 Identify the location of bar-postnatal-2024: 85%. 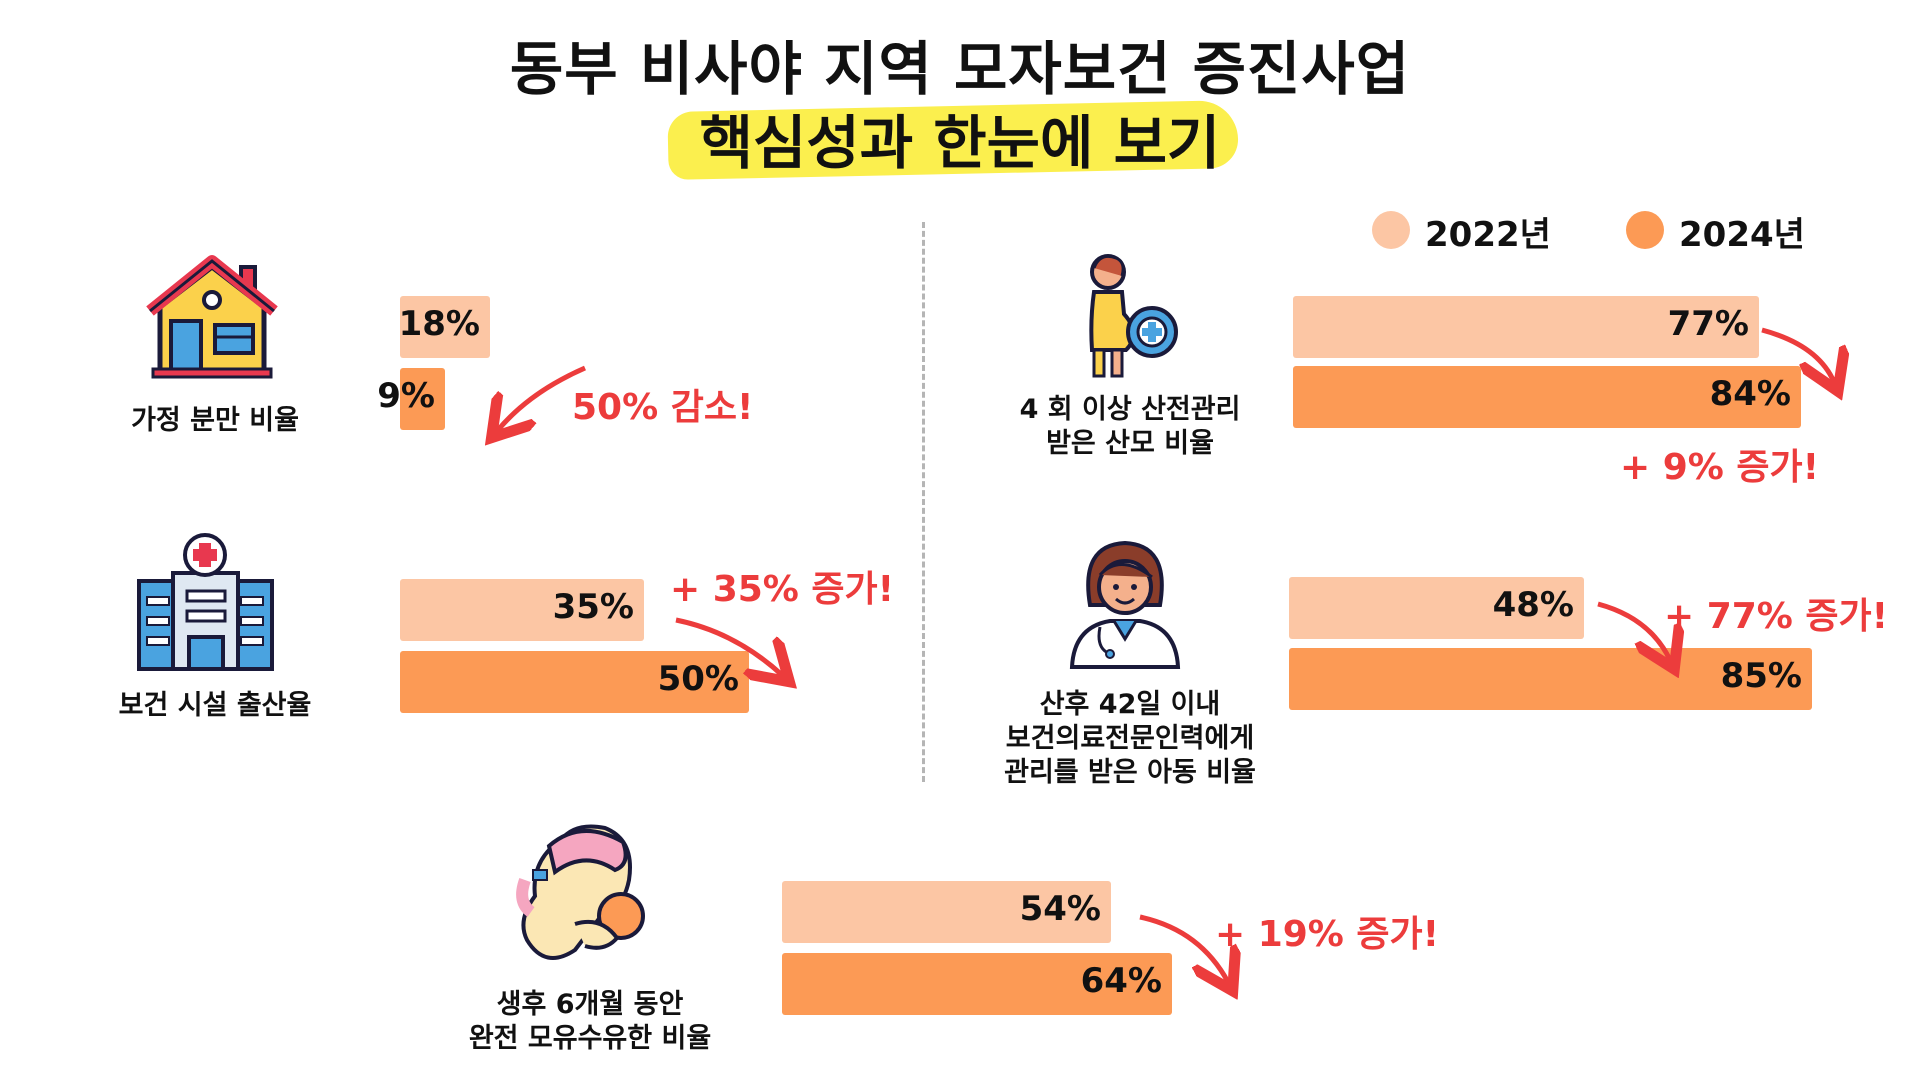
(1550, 679).